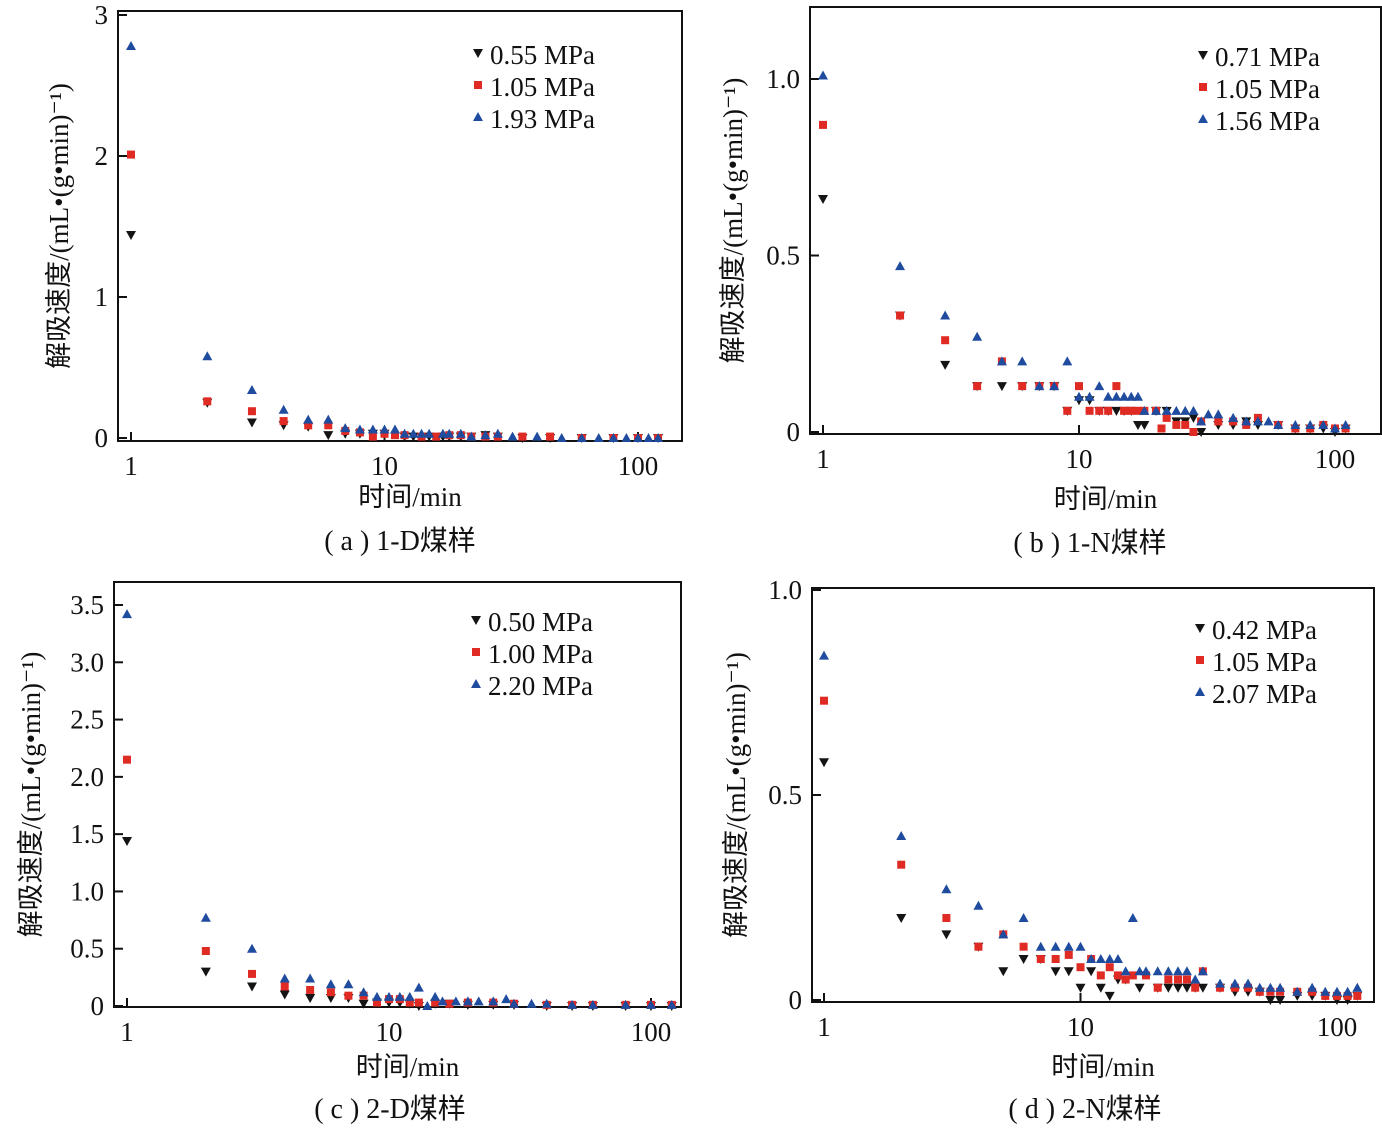  What do you see at coordinates (783, 79) in the screenshot?
I see `panel-b-y-tick-label: 1.0` at bounding box center [783, 79].